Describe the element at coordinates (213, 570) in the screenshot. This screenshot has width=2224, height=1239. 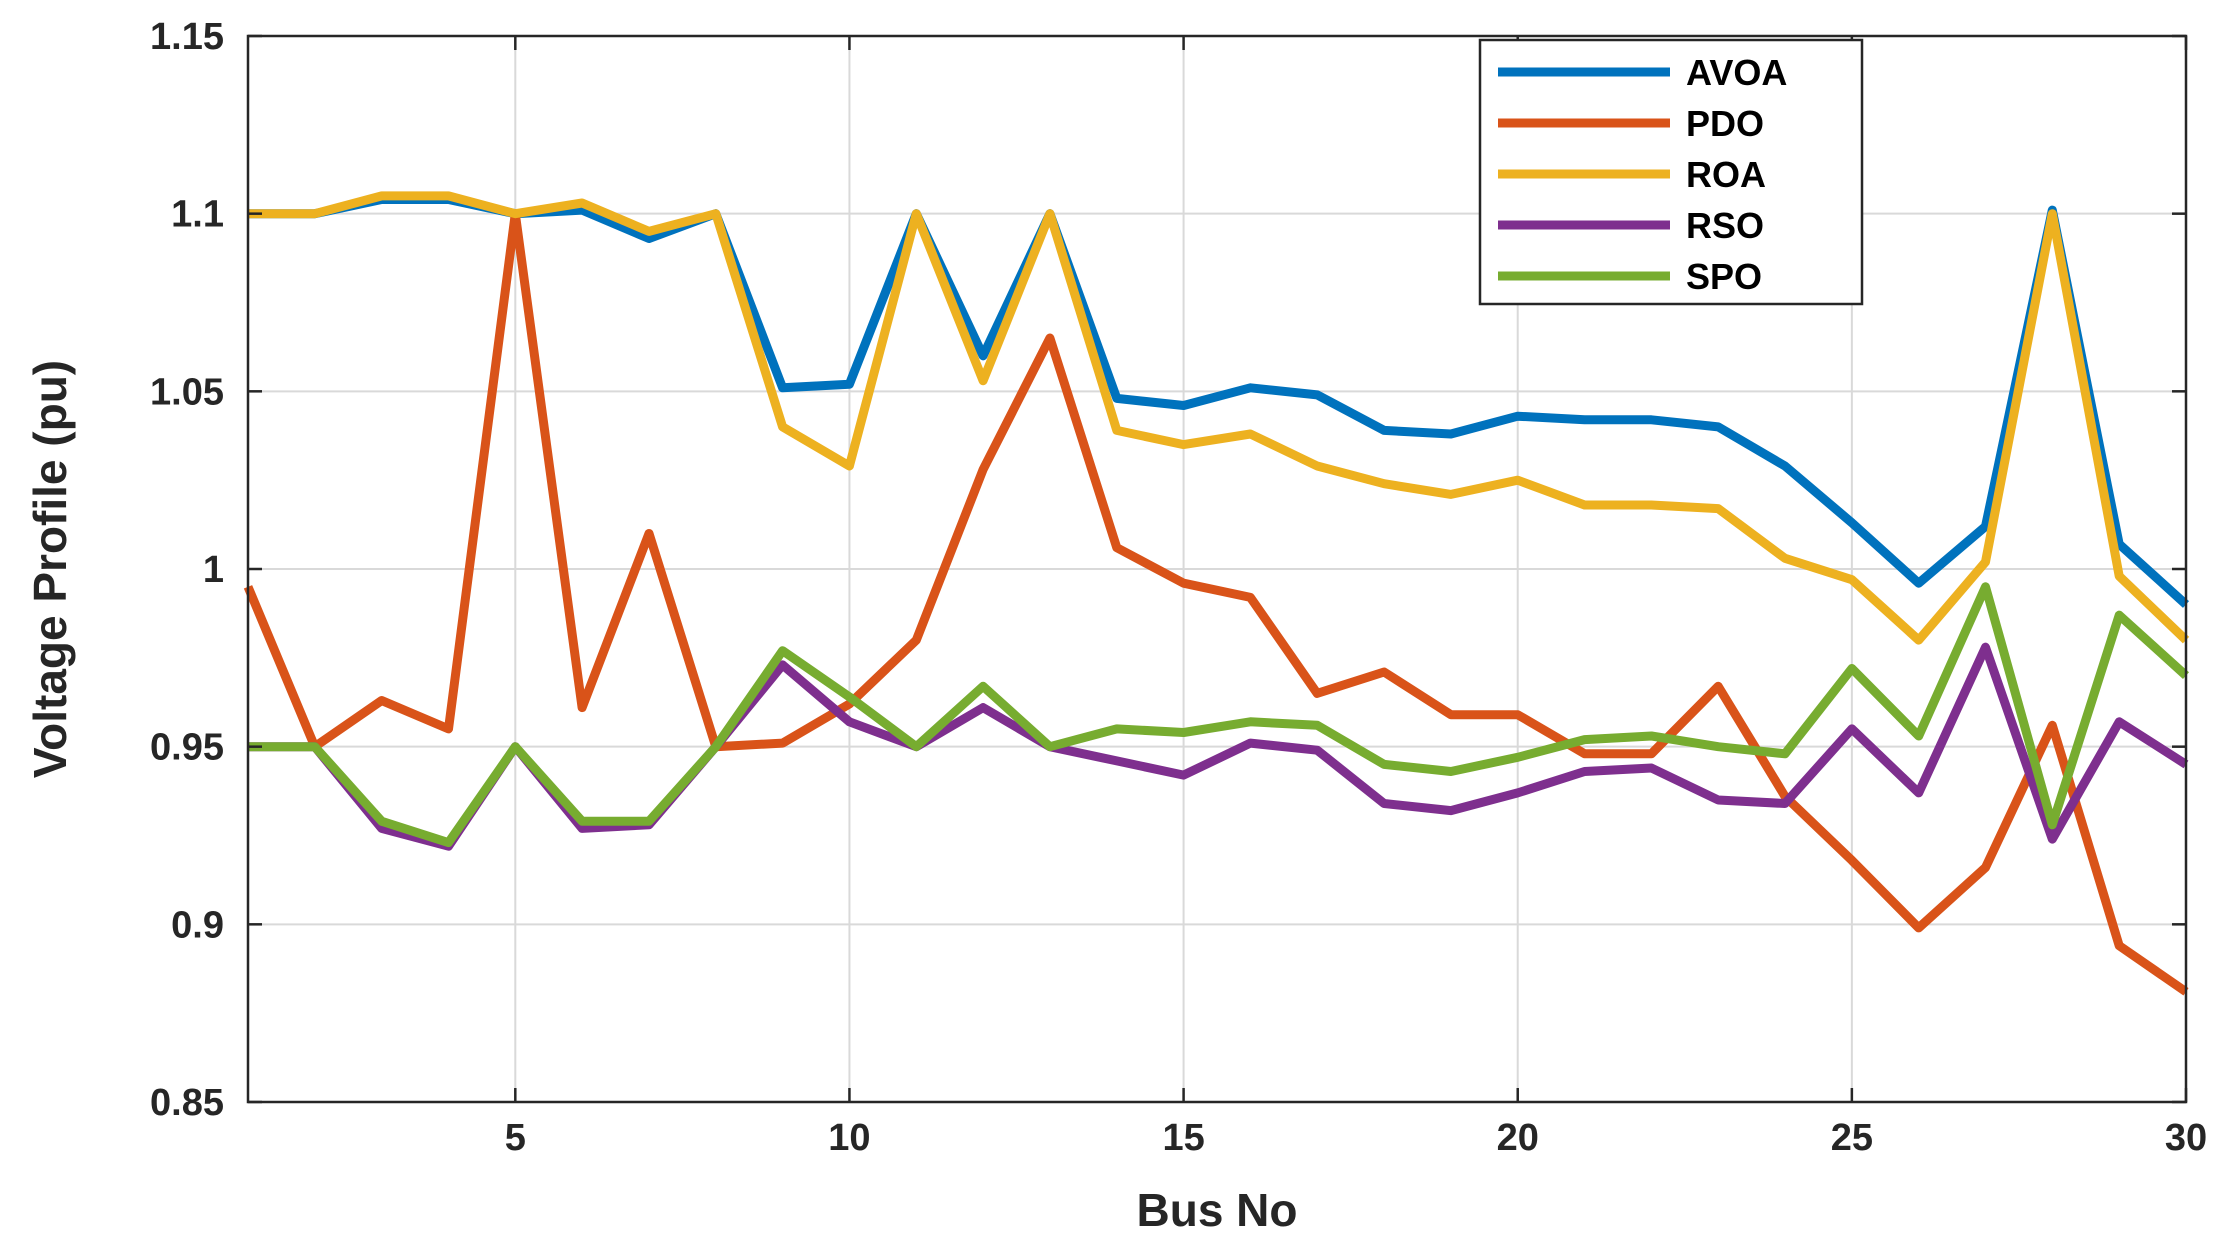
I see `y-tick-label: 1` at that location.